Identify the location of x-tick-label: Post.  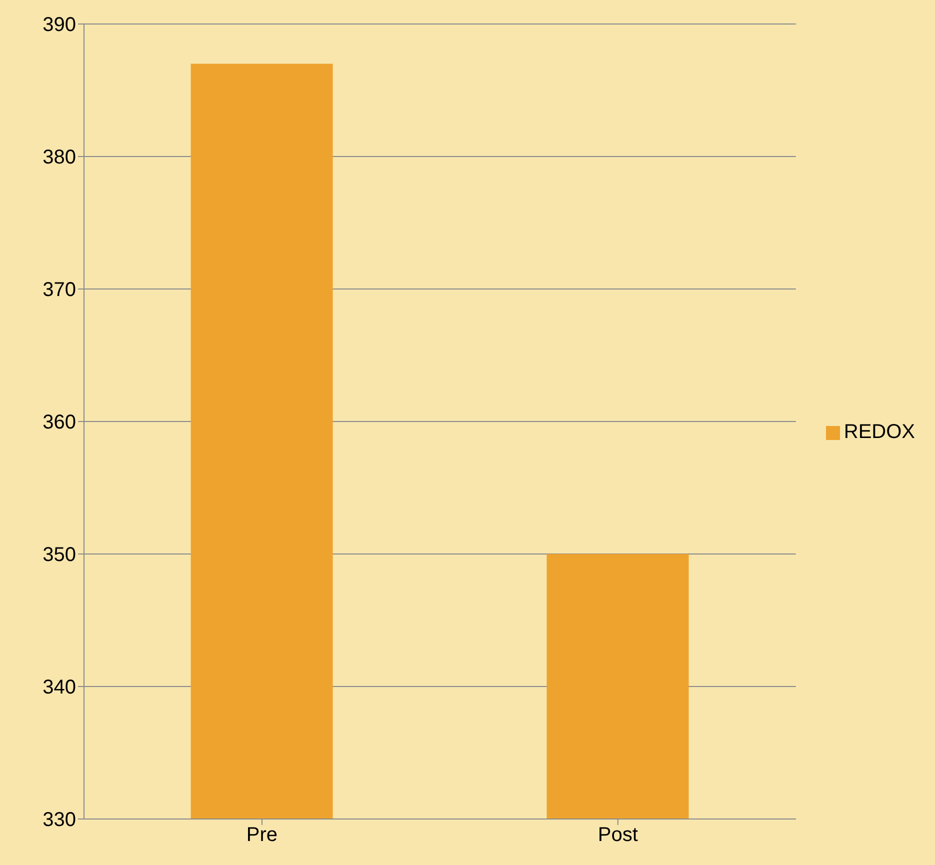
(618, 835).